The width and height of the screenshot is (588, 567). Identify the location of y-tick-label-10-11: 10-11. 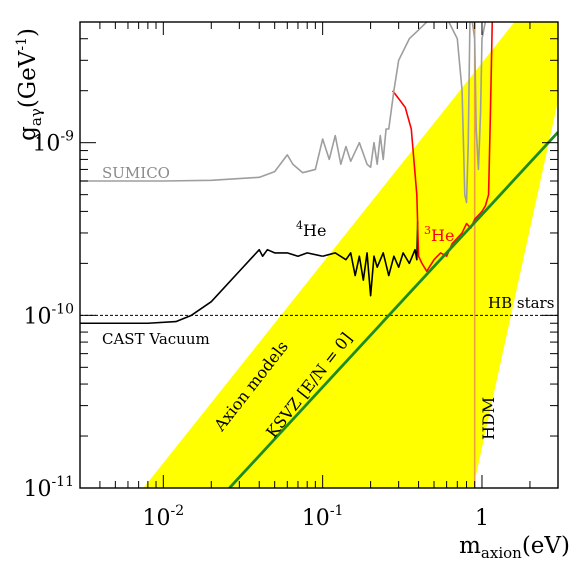
(48, 488).